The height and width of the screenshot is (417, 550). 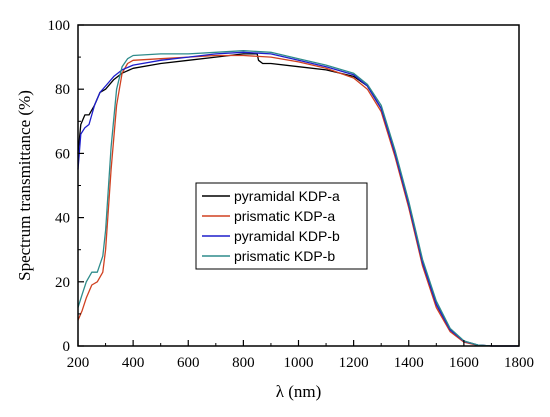 I want to click on y-axis-title: Spectrum transmittance (%), so click(x=24, y=185).